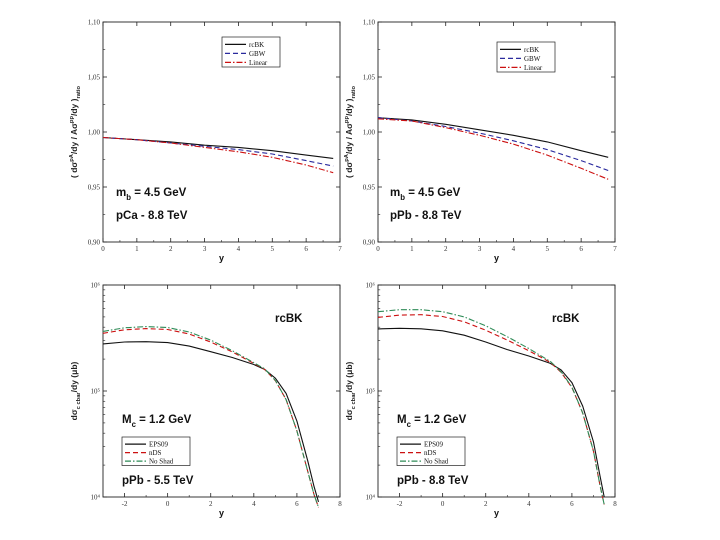 The width and height of the screenshot is (720, 540). Describe the element at coordinates (74, 376) in the screenshot. I see `text-span: /dy (μb)` at that location.